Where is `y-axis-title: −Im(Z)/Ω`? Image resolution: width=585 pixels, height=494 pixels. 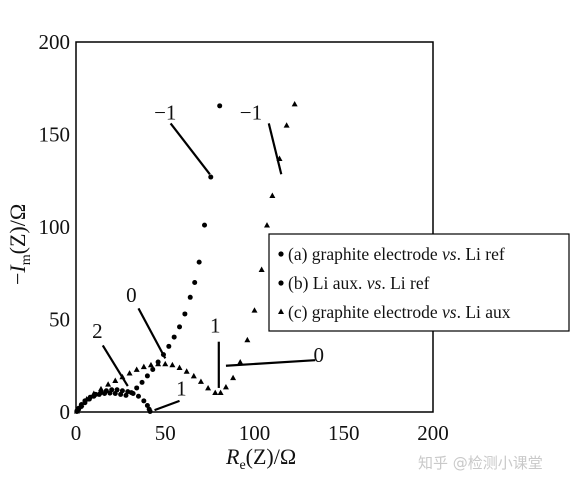 y-axis-title: −Im(Z)/Ω is located at coordinates (19, 244).